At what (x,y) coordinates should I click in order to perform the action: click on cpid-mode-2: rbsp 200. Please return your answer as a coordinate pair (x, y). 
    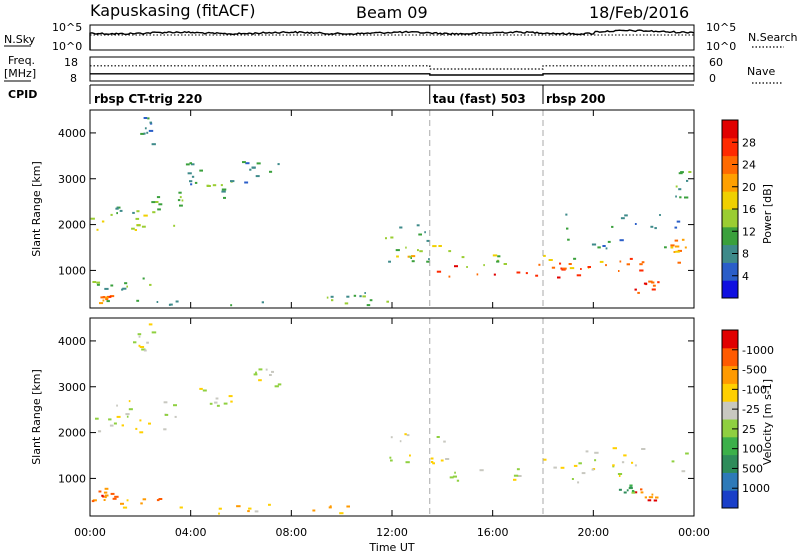
    Looking at the image, I should click on (575, 99).